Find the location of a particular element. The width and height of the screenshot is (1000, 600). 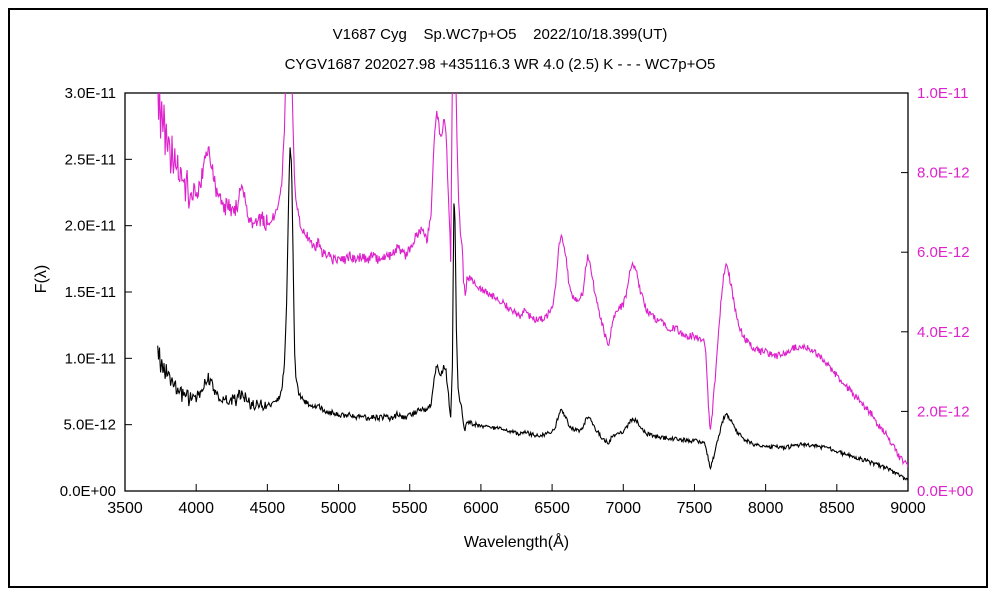

y-left-tick-label: 1.0E-11 is located at coordinates (90, 358).